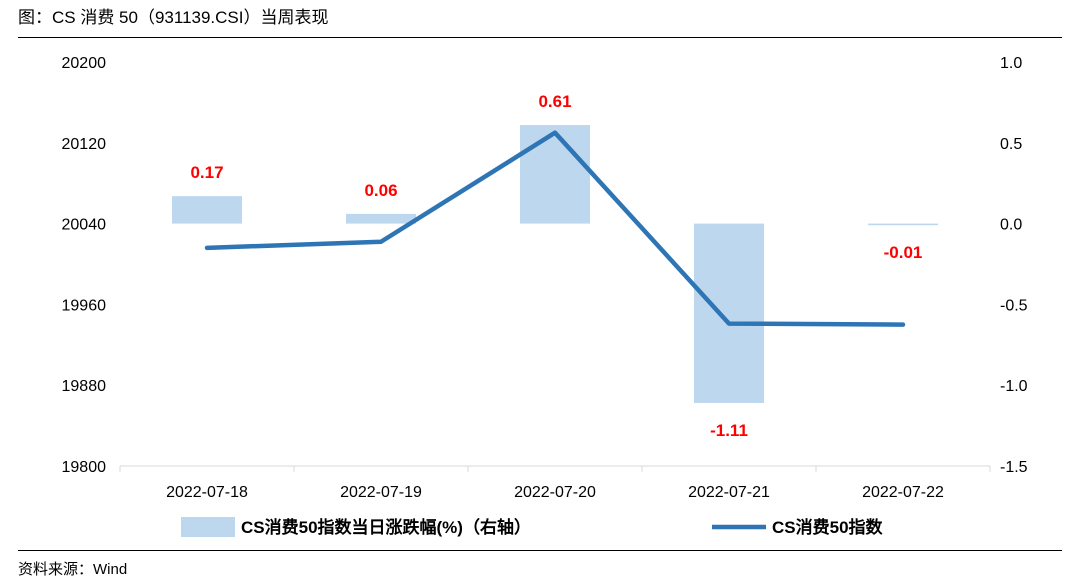 This screenshot has width=1080, height=583. I want to click on x-tick-label: 2022-07-18, so click(207, 492).